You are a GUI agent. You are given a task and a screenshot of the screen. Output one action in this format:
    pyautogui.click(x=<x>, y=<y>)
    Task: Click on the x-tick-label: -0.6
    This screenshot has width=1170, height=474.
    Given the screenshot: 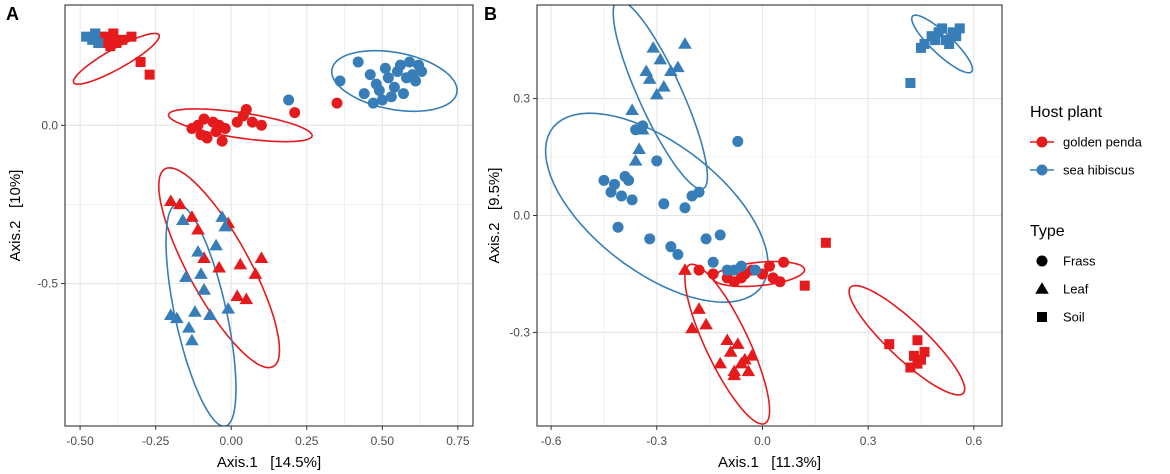 What is the action you would take?
    pyautogui.click(x=551, y=441)
    